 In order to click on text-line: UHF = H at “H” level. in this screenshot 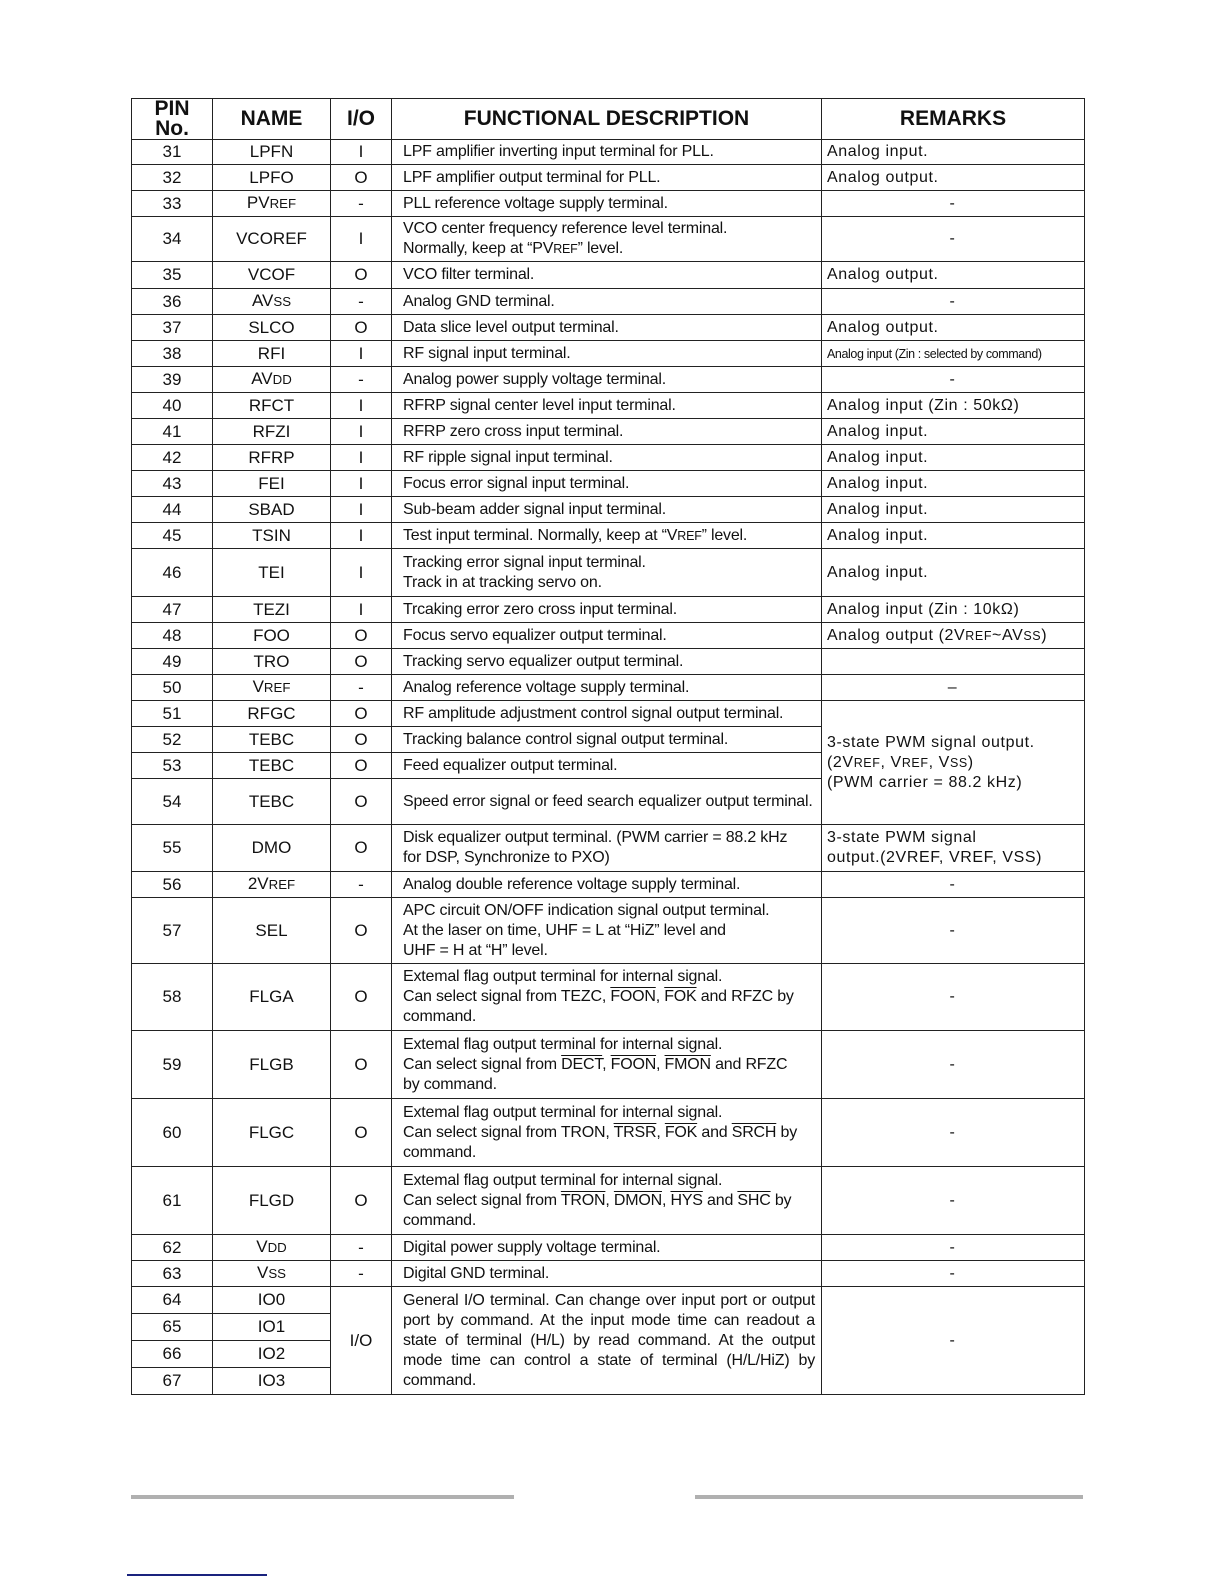, I will do `click(609, 951)`.